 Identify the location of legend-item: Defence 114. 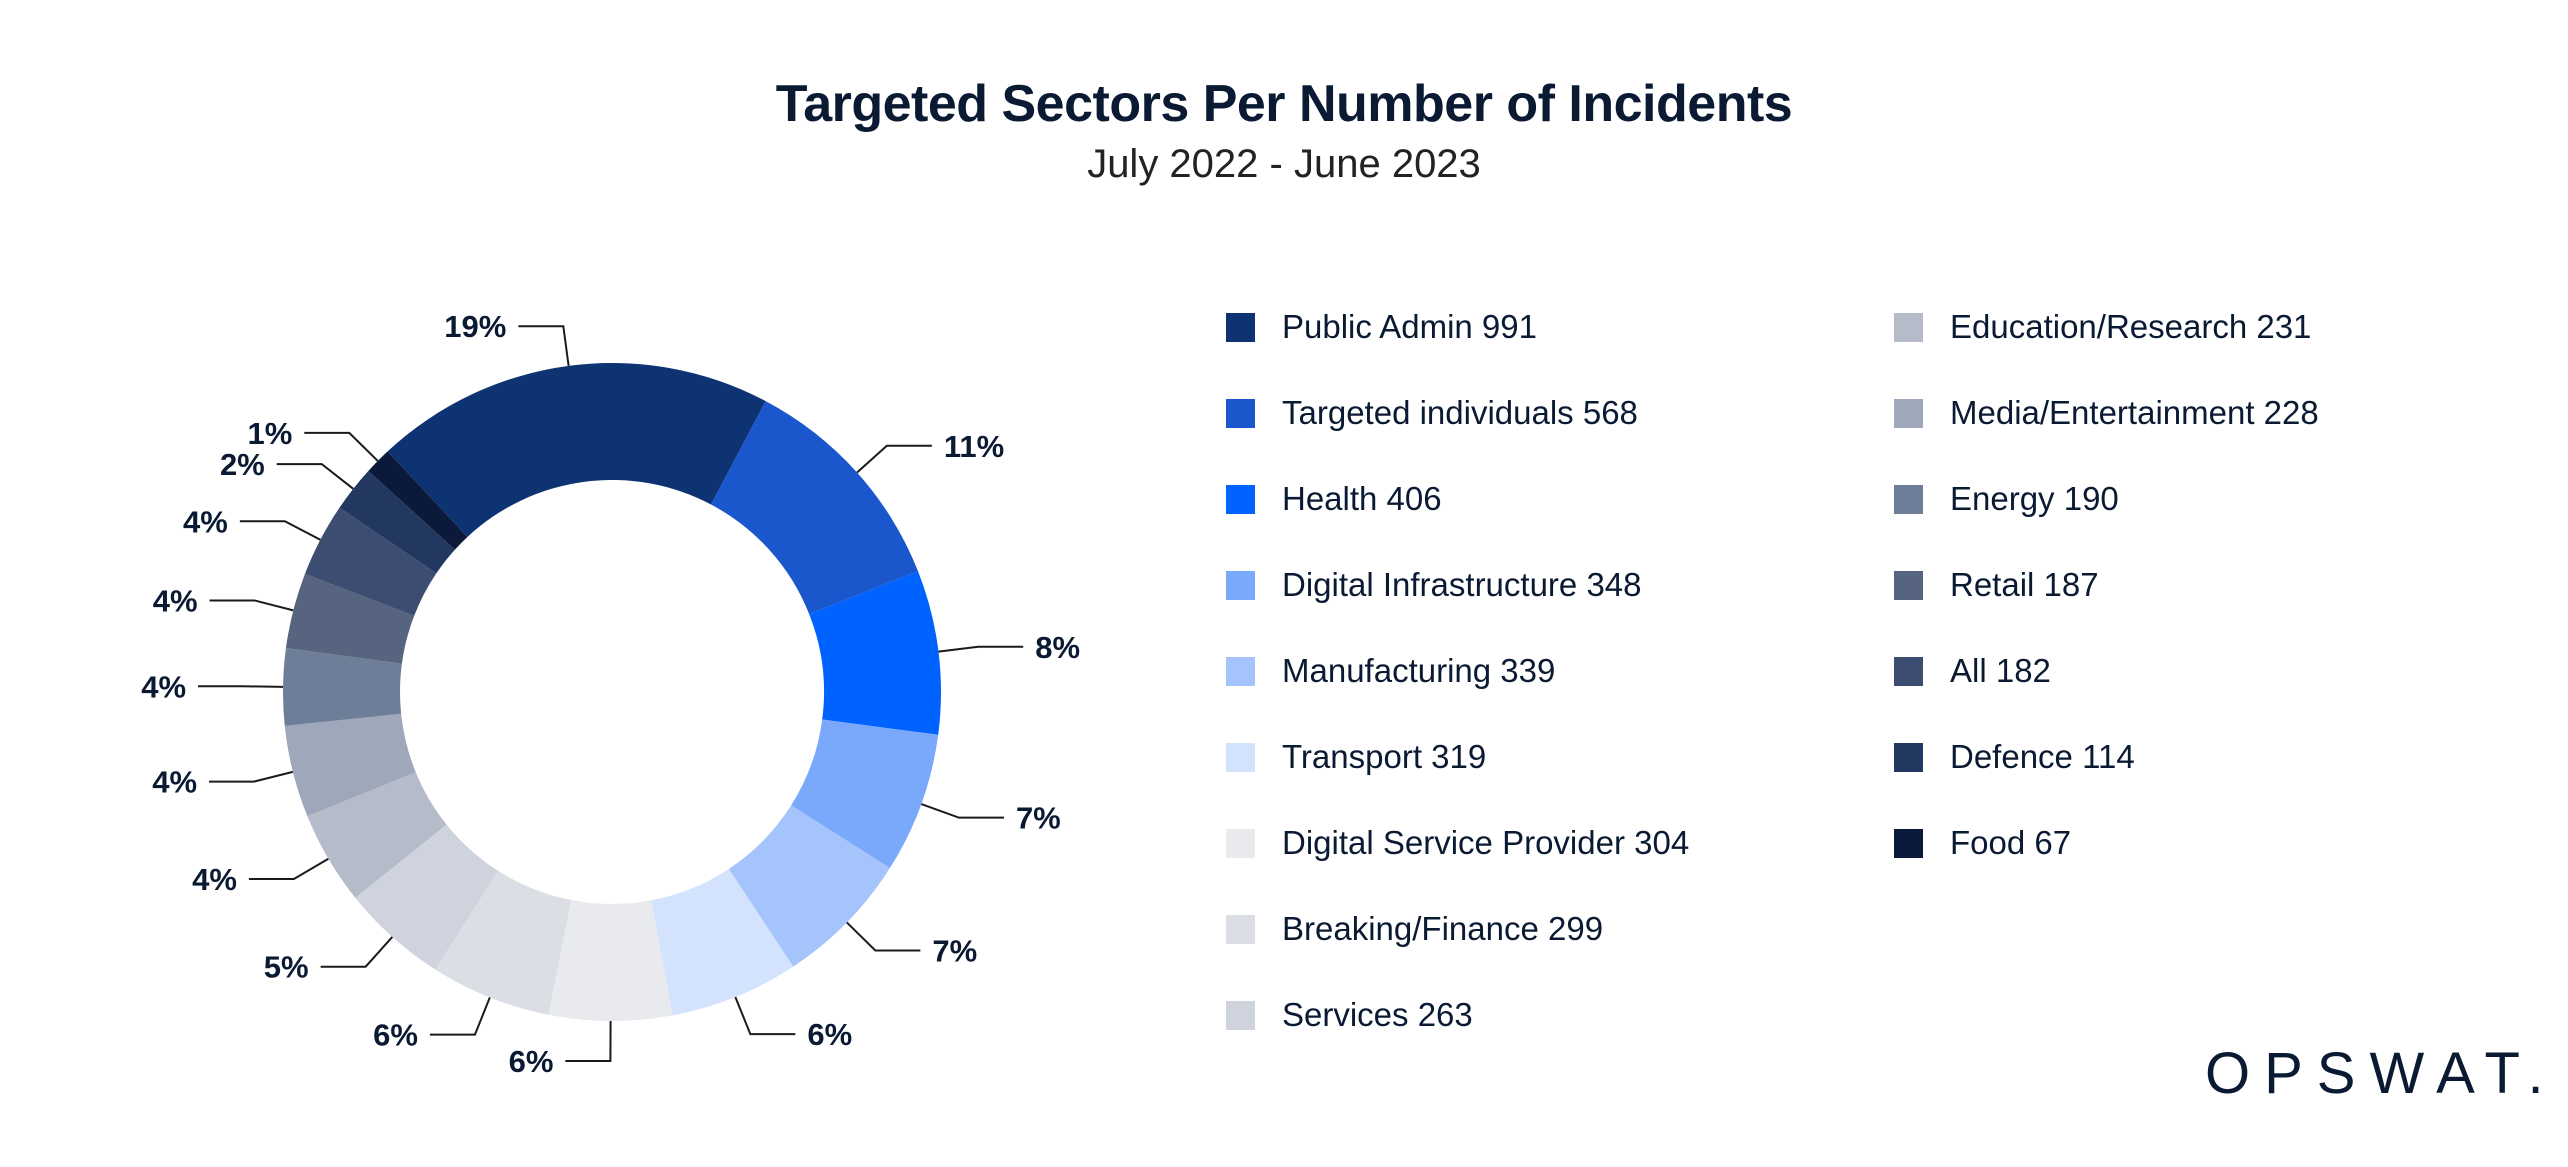
(2014, 757).